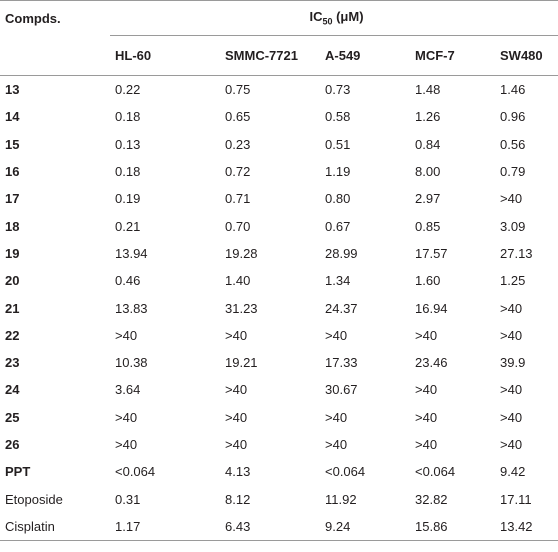 The height and width of the screenshot is (552, 558). Describe the element at coordinates (33, 18) in the screenshot. I see `compounds-header: Compds.` at that location.